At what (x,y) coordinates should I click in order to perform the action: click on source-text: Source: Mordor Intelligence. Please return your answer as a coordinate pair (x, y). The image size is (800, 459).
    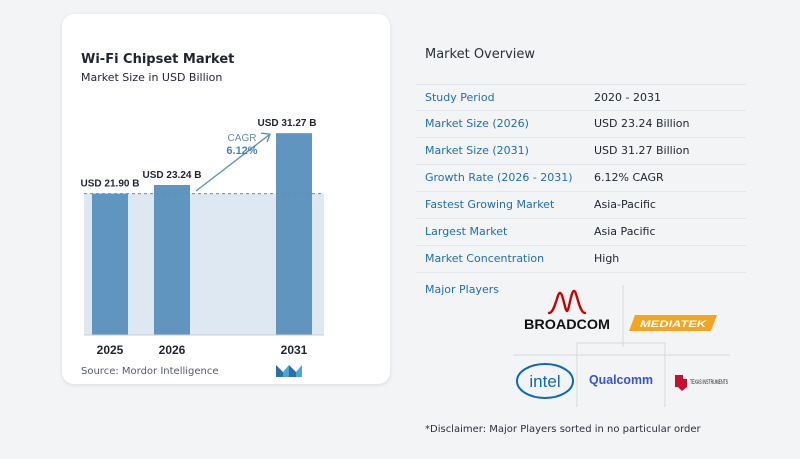
    Looking at the image, I should click on (150, 371).